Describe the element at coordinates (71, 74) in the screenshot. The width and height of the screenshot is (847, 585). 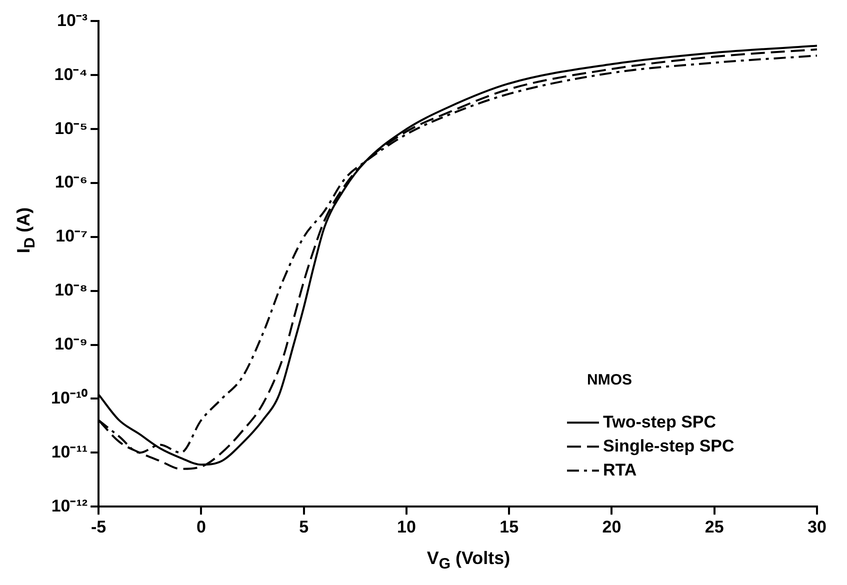
I see `y-tick-label: 10⁻⁴` at that location.